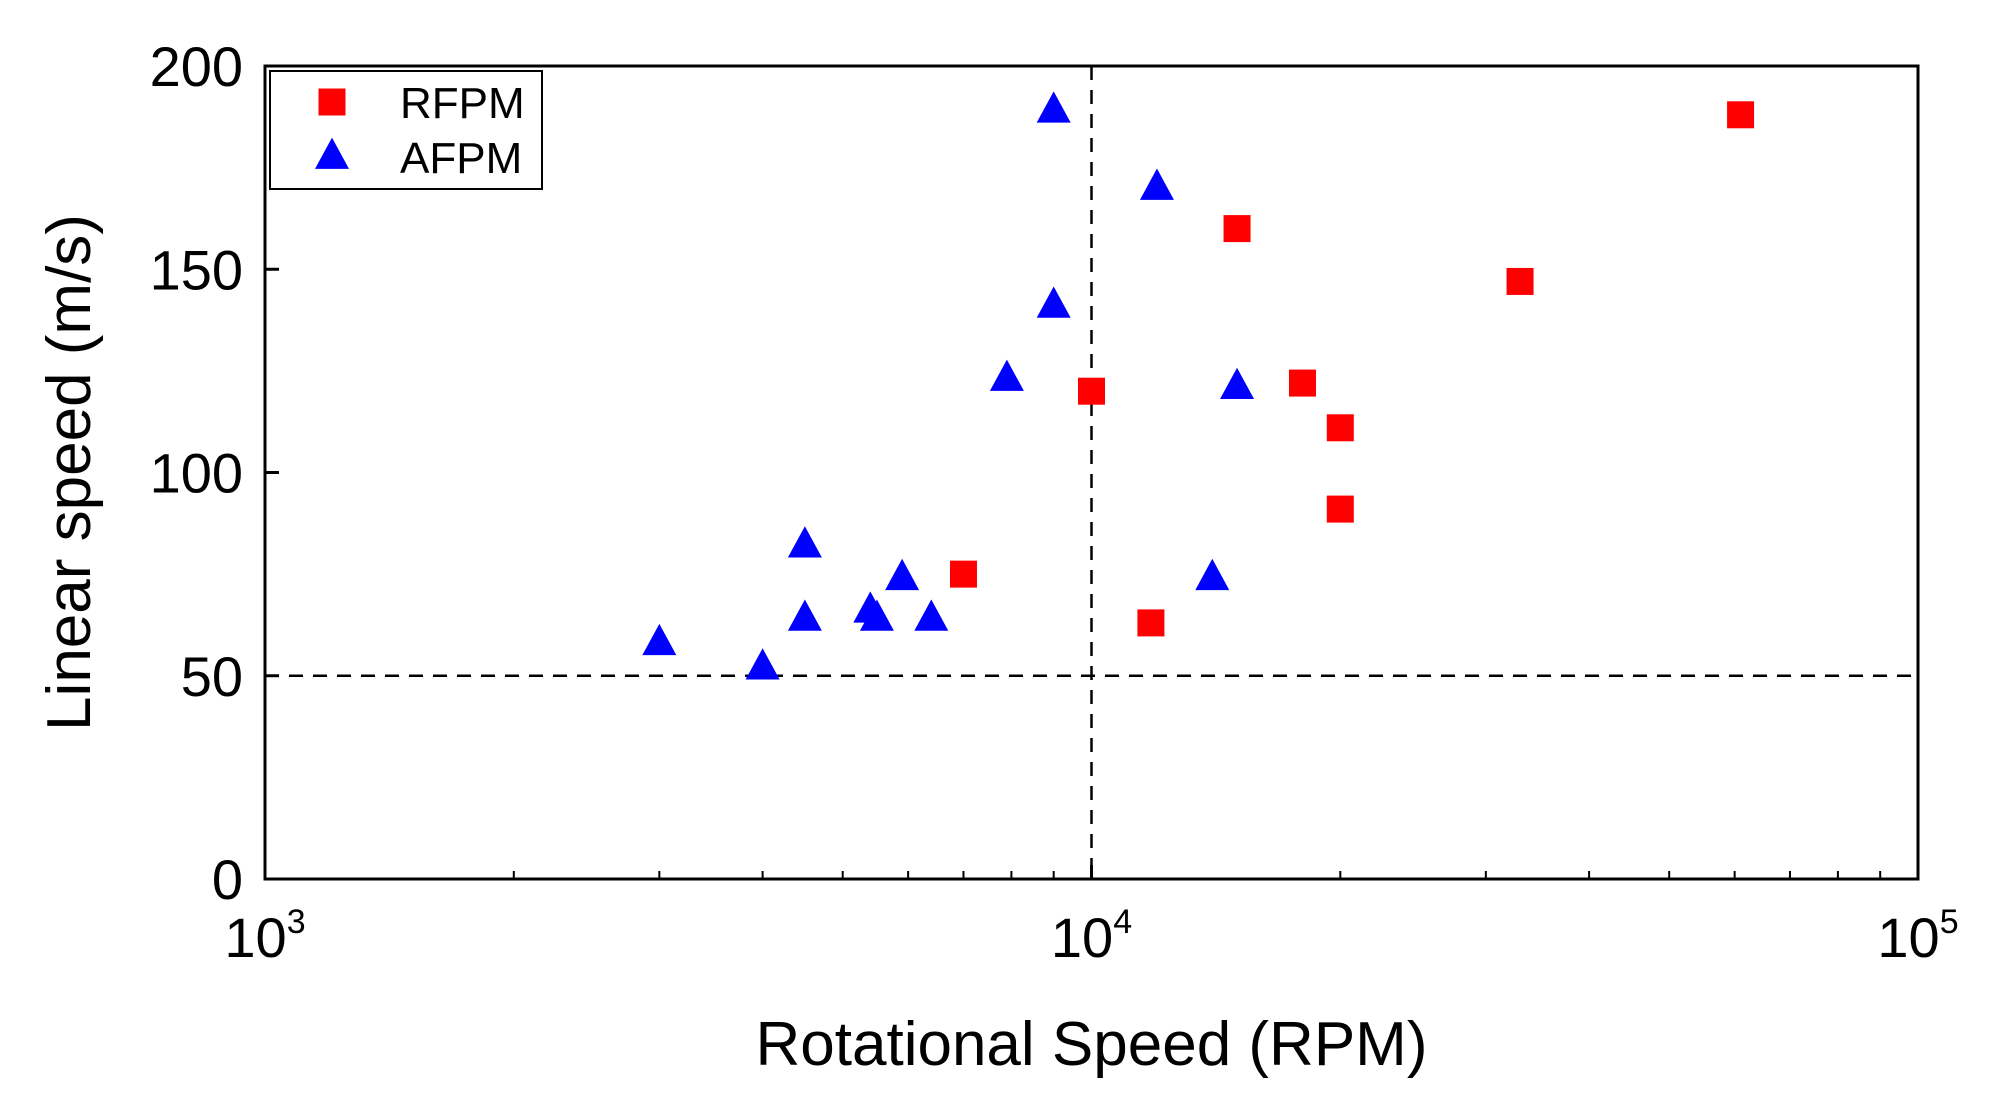  I want to click on legend-marker-rfpm, so click(332, 102).